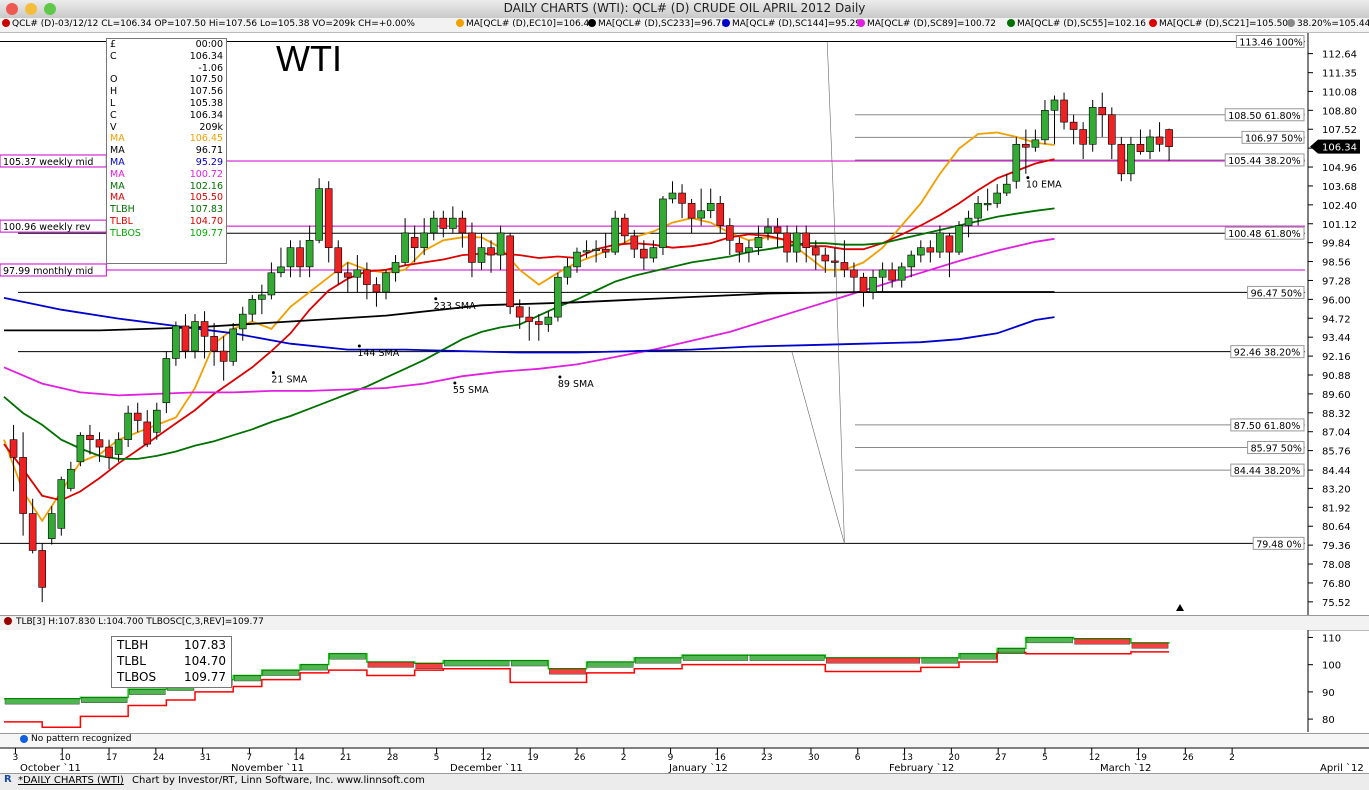 The width and height of the screenshot is (1369, 790). I want to click on ma-label: 55 SMA, so click(471, 390).